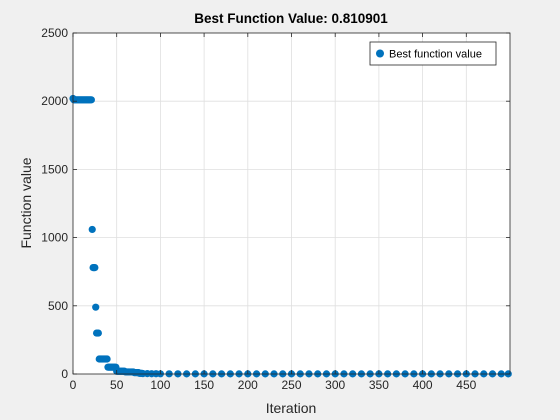 Image resolution: width=560 pixels, height=420 pixels. Describe the element at coordinates (435, 55) in the screenshot. I see `legend-entry-label: Best function value` at that location.